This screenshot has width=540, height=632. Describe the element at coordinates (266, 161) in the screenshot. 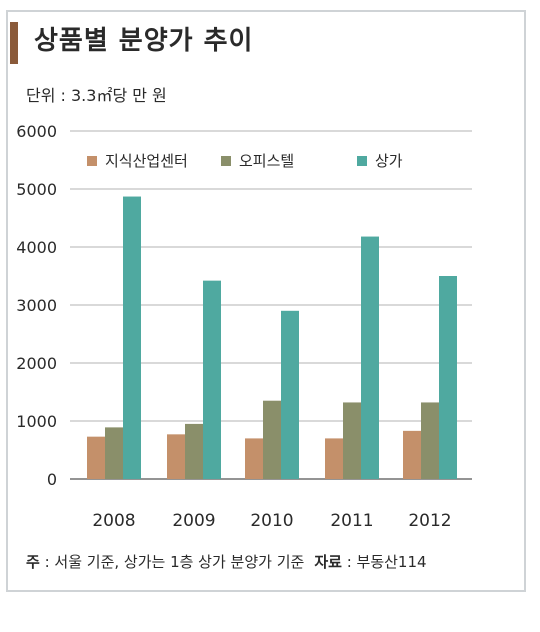

I see `legend-label: 오피스텔` at that location.